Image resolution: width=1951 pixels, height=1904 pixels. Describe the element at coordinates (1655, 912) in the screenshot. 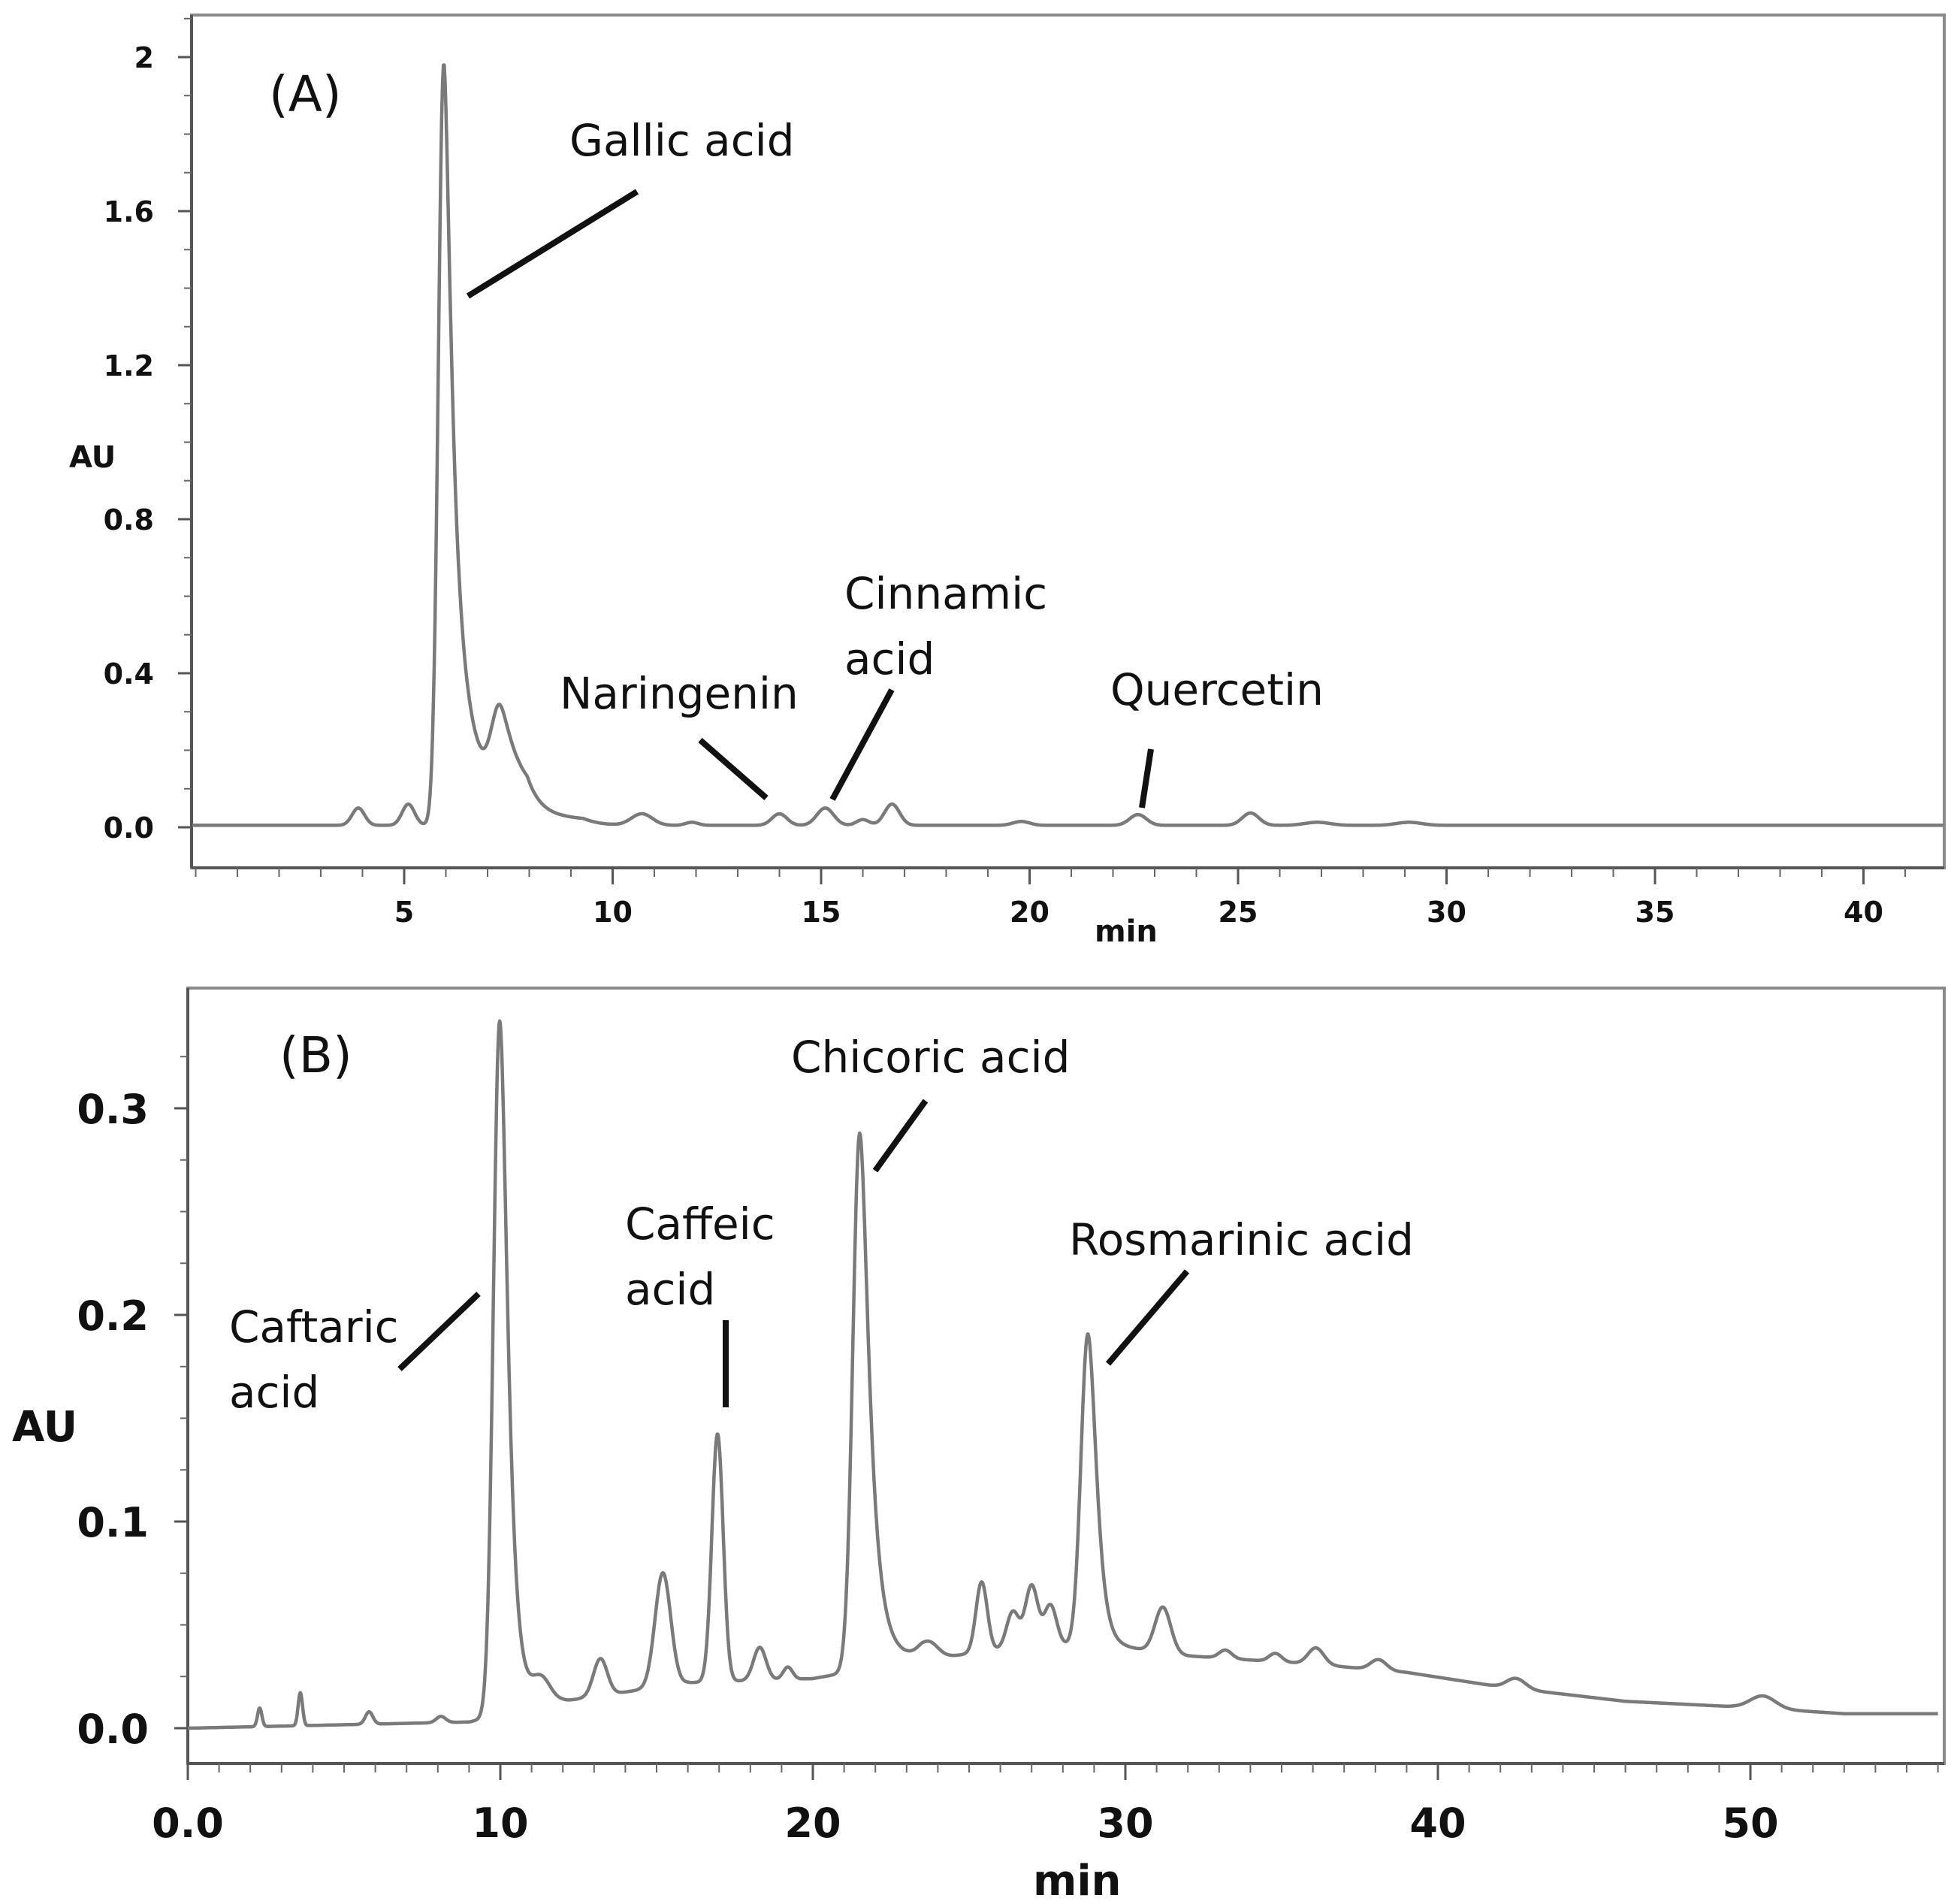

I see `a-x-tick-label: 35` at that location.